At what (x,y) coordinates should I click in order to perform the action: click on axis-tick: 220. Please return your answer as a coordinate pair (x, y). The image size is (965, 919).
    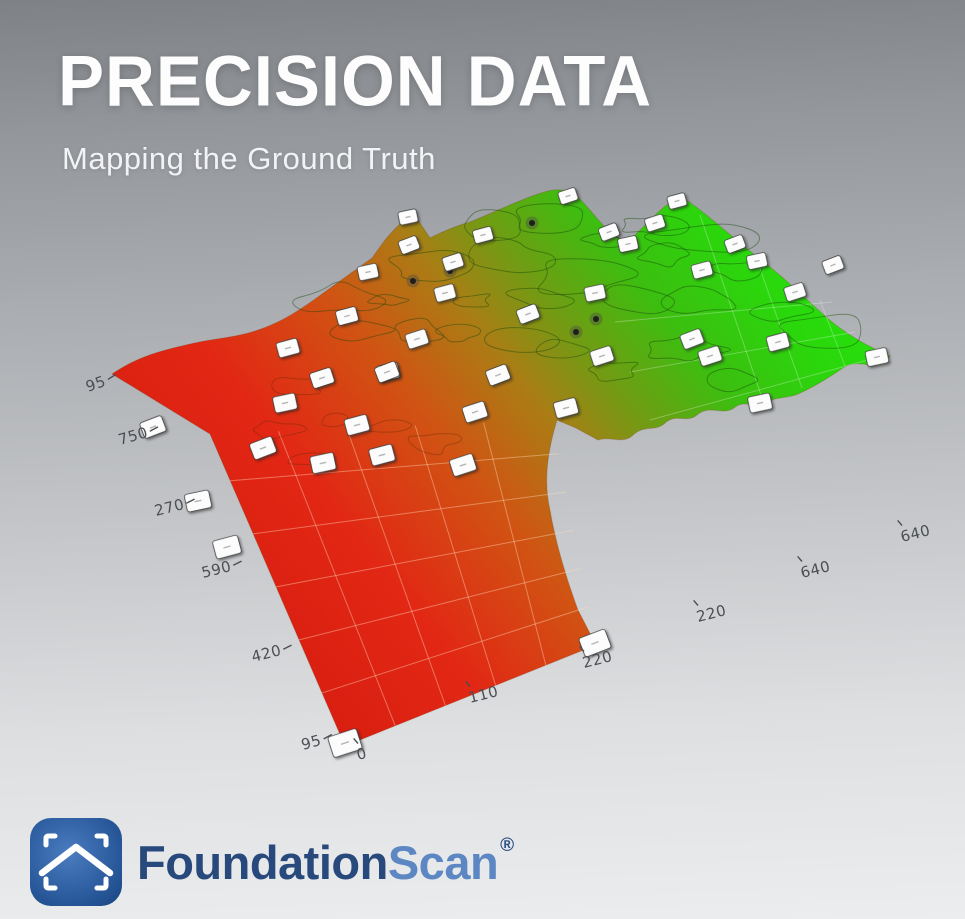
    Looking at the image, I should click on (711, 612).